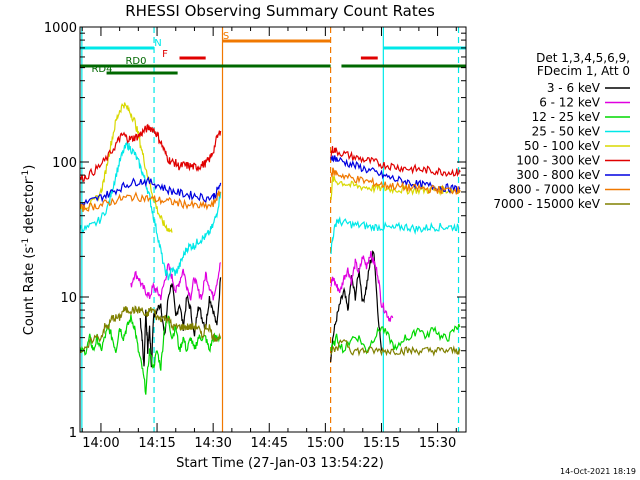  I want to click on series-300to800keV-keV, so click(270, 182).